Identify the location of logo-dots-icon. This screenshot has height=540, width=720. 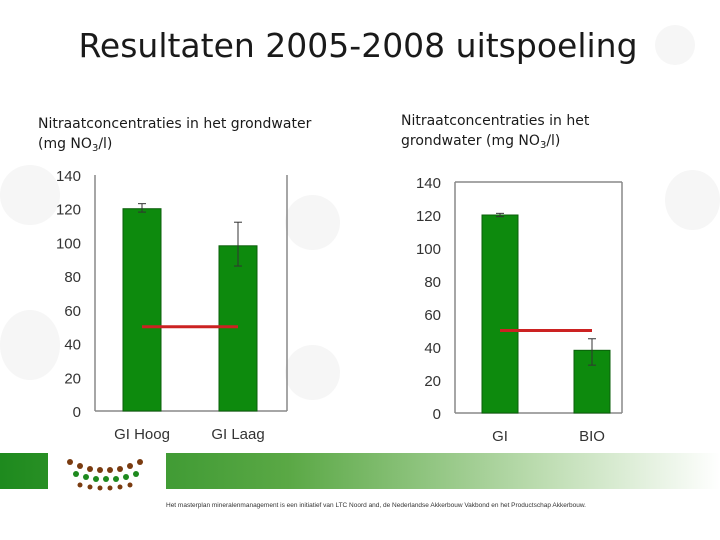
(105, 475).